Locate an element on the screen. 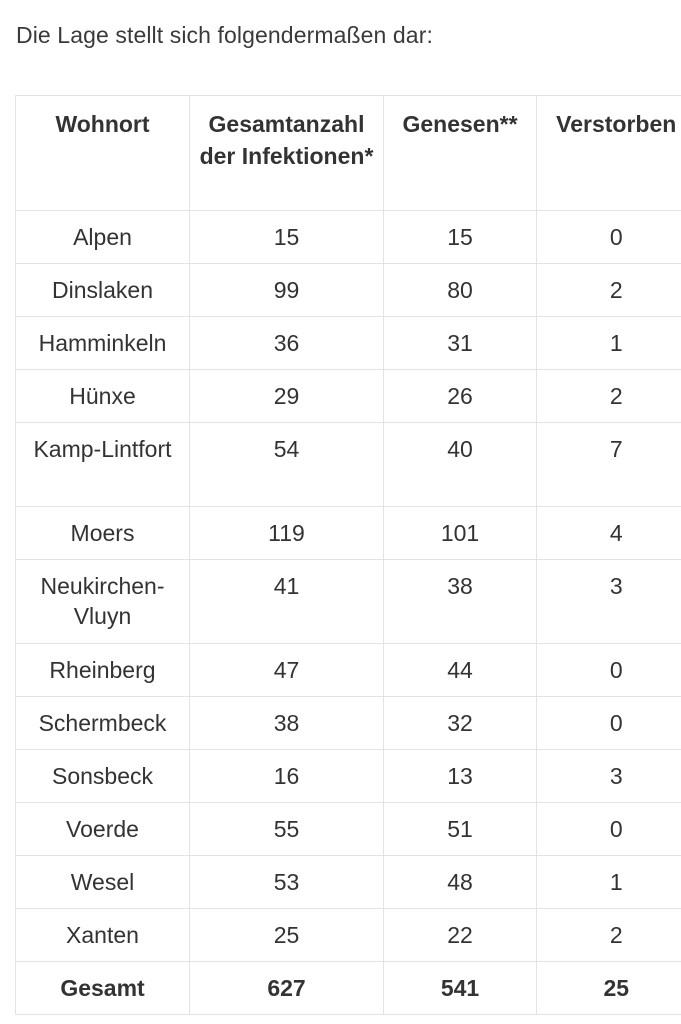 The image size is (681, 1024). total-genesen: 541 is located at coordinates (460, 988).